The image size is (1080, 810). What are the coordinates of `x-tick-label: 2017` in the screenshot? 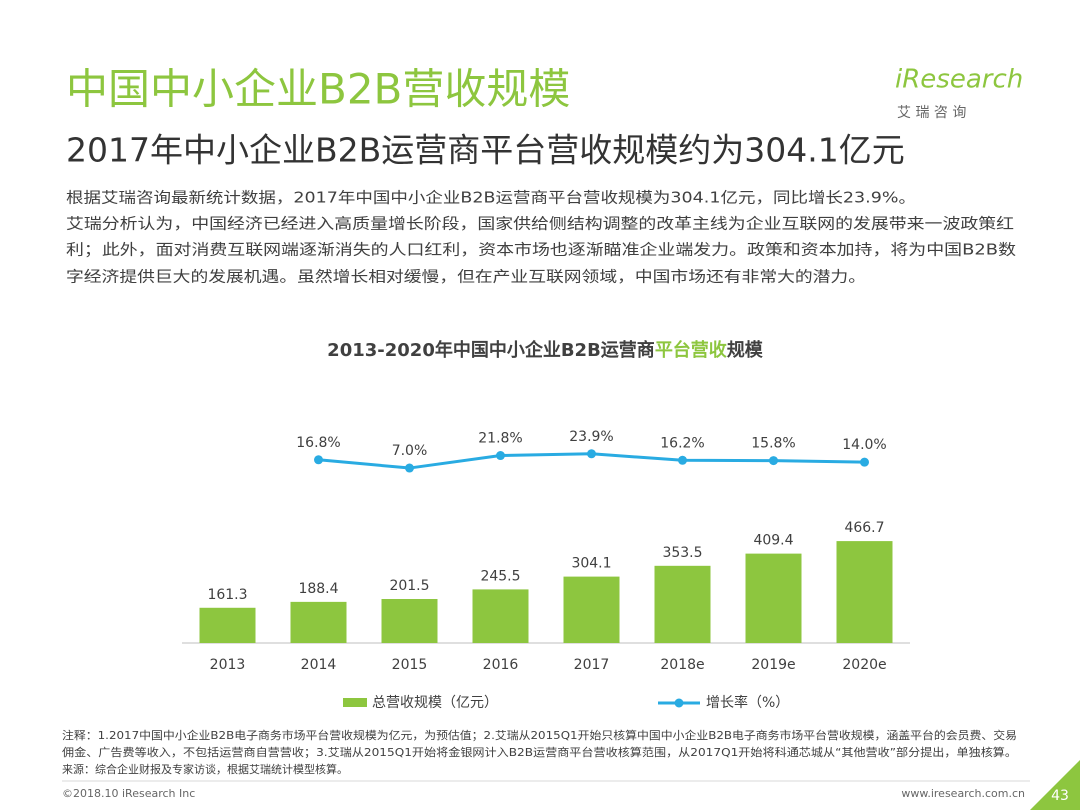 It's located at (592, 665).